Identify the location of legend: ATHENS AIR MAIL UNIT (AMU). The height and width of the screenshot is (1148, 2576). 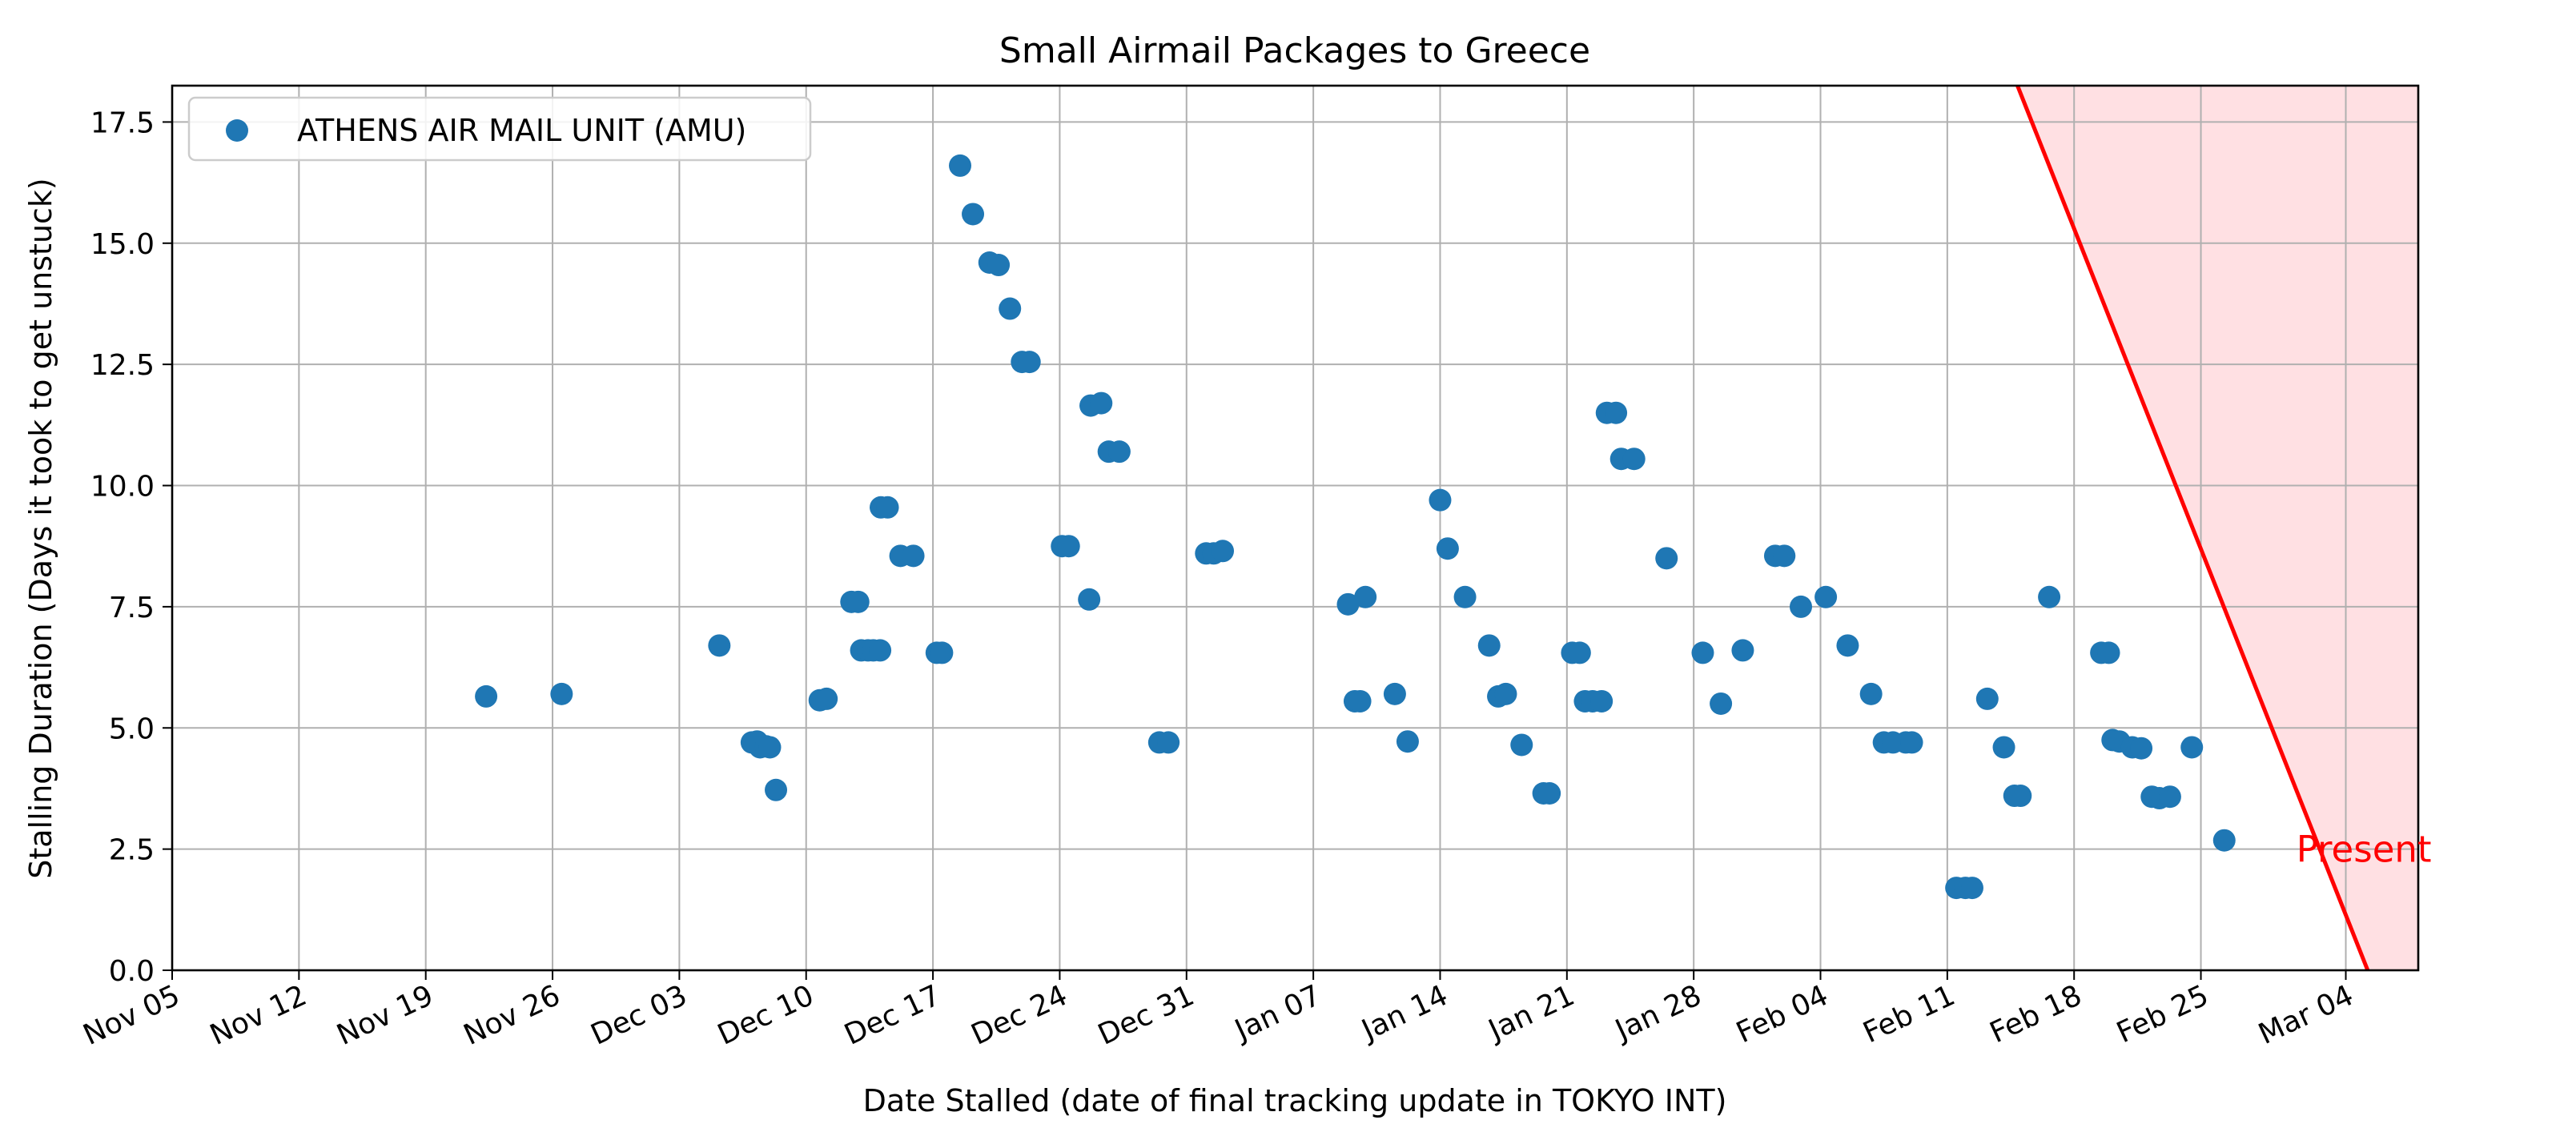
(499, 129).